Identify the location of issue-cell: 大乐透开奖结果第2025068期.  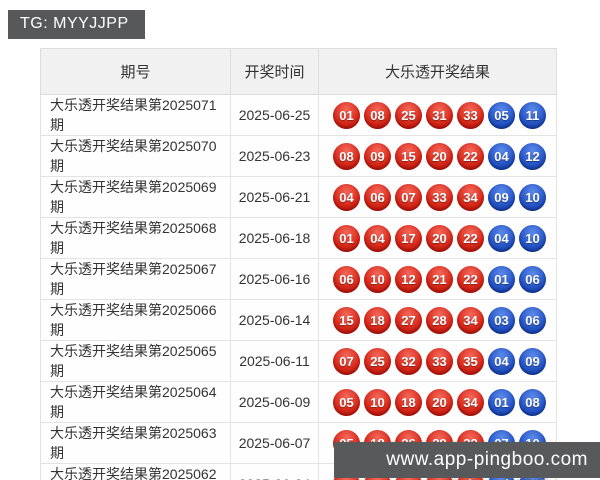
(135, 238).